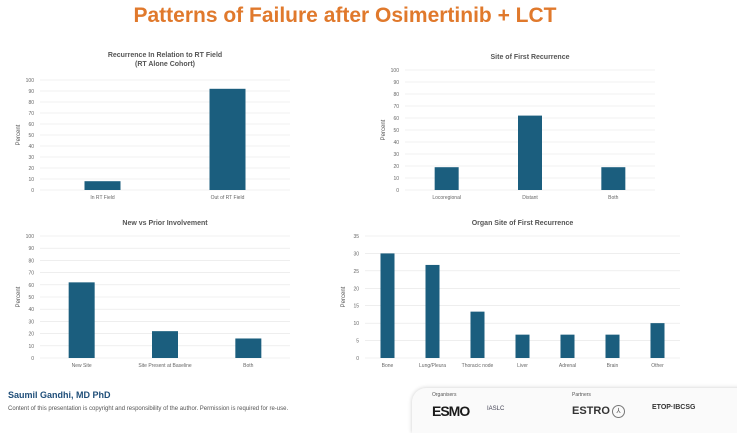 The height and width of the screenshot is (433, 737). What do you see at coordinates (451, 411) in the screenshot?
I see `esmo-logo: ESMO` at bounding box center [451, 411].